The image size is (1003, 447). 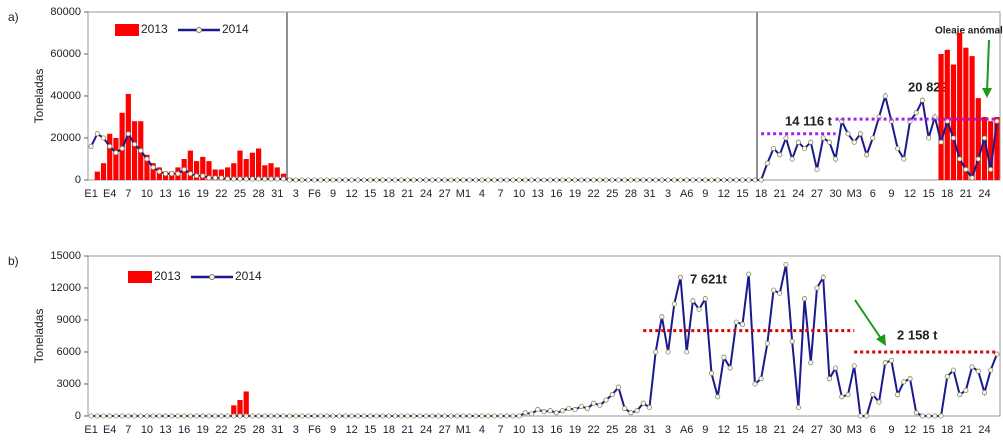 What do you see at coordinates (90, 430) in the screenshot?
I see `x-tick-label: E1` at bounding box center [90, 430].